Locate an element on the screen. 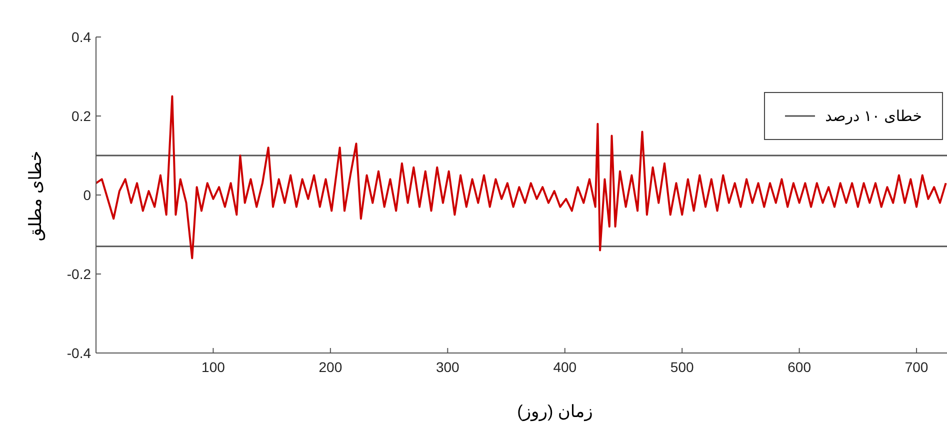  y-tick-label: 0.4 is located at coordinates (82, 36).